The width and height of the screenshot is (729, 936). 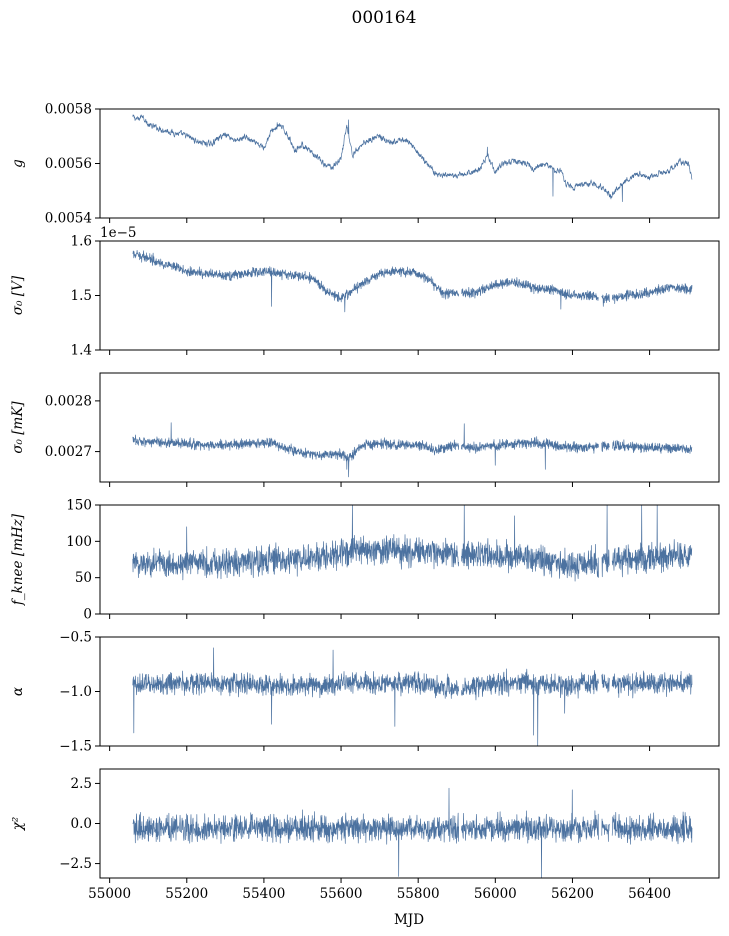 What do you see at coordinates (83, 578) in the screenshot?
I see `y-tick-label: 50` at bounding box center [83, 578].